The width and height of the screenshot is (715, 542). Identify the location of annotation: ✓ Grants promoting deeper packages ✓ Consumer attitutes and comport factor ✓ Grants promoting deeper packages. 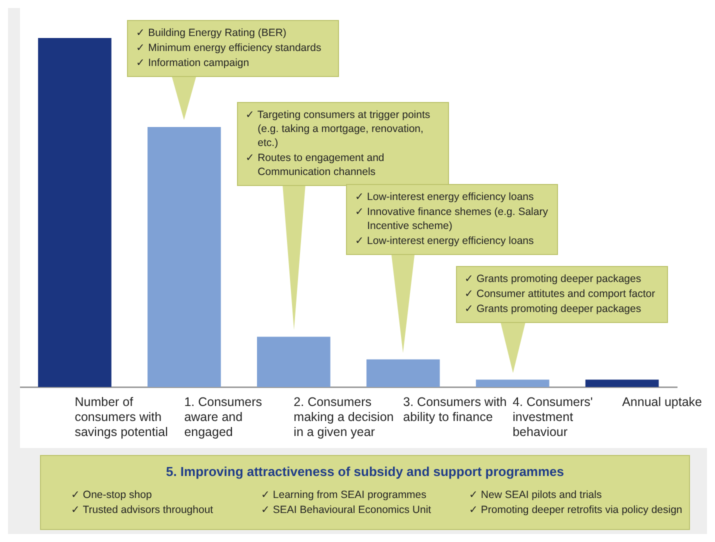
(560, 294).